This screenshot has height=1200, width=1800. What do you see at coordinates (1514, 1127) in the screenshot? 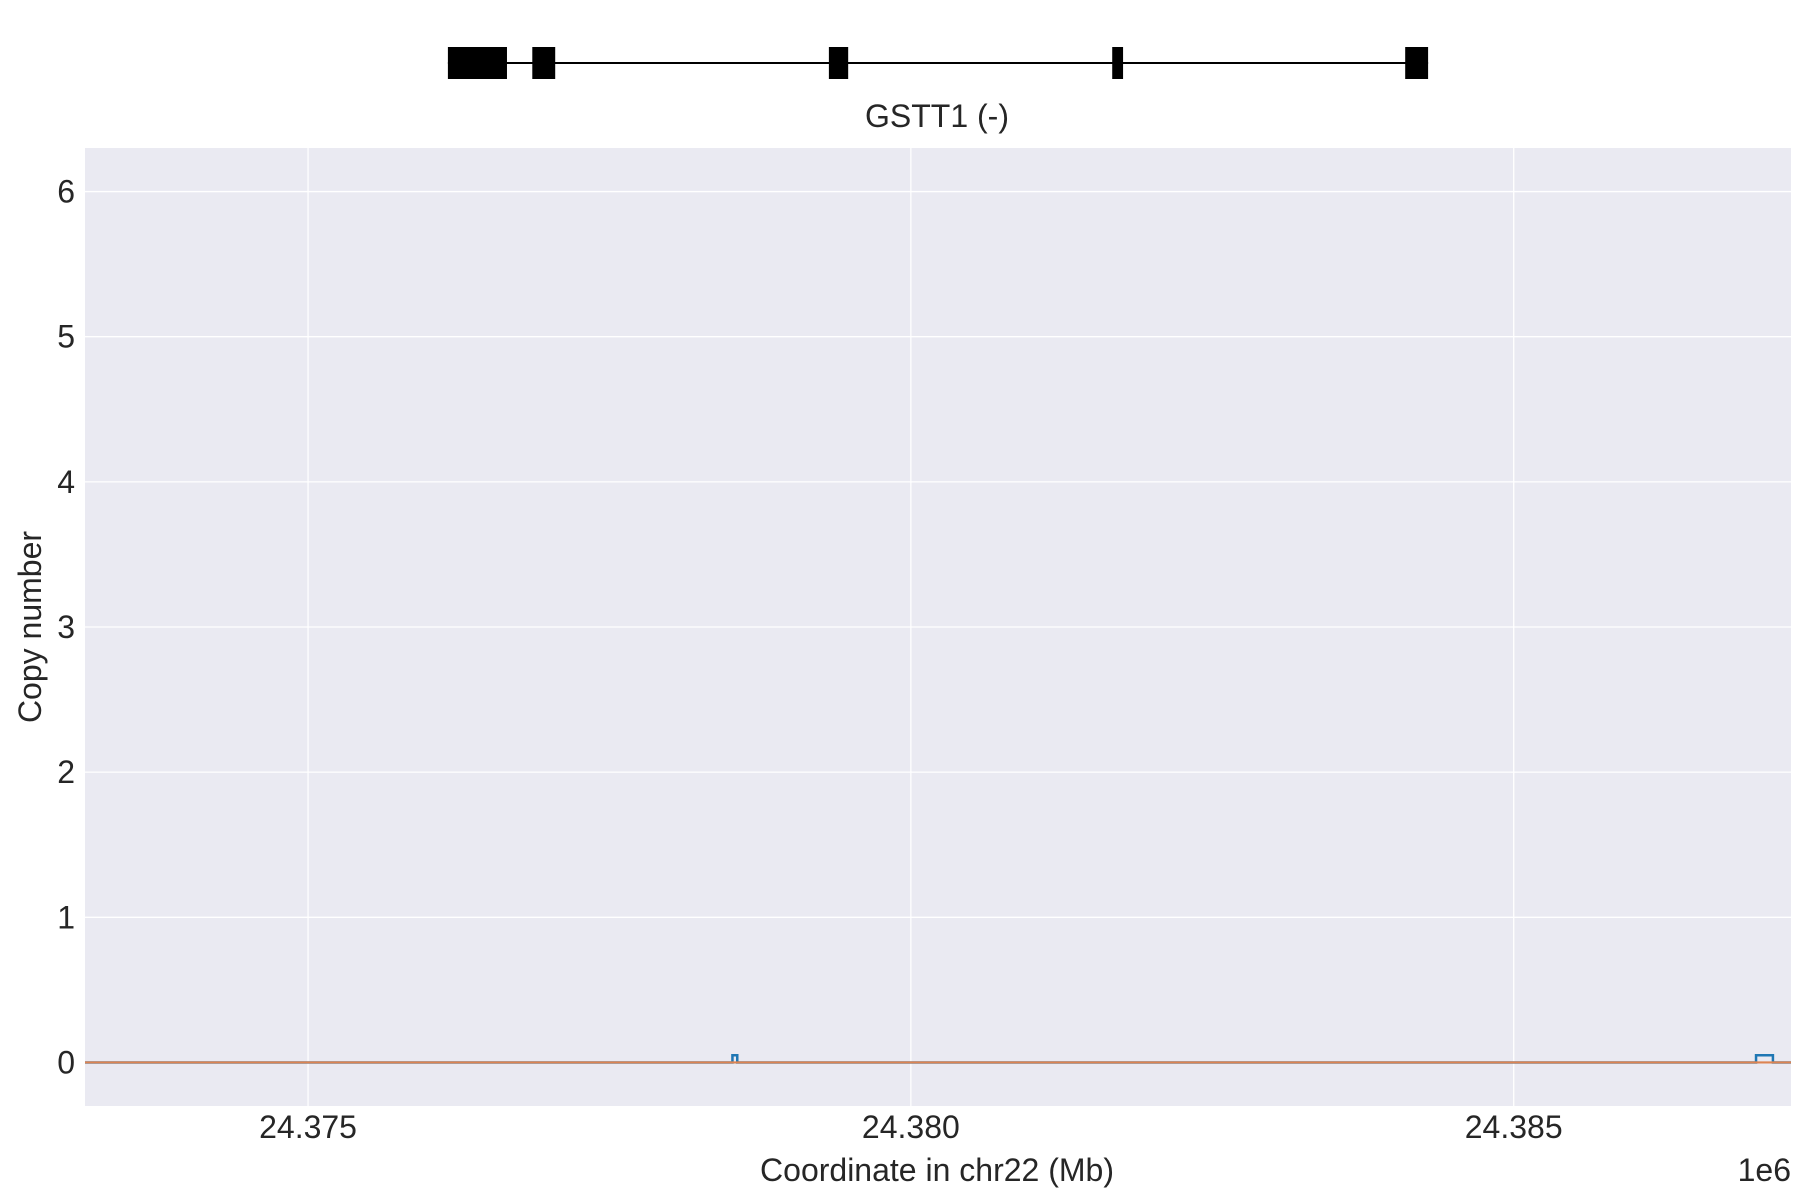
I see `x-tick-label: 24.385` at bounding box center [1514, 1127].